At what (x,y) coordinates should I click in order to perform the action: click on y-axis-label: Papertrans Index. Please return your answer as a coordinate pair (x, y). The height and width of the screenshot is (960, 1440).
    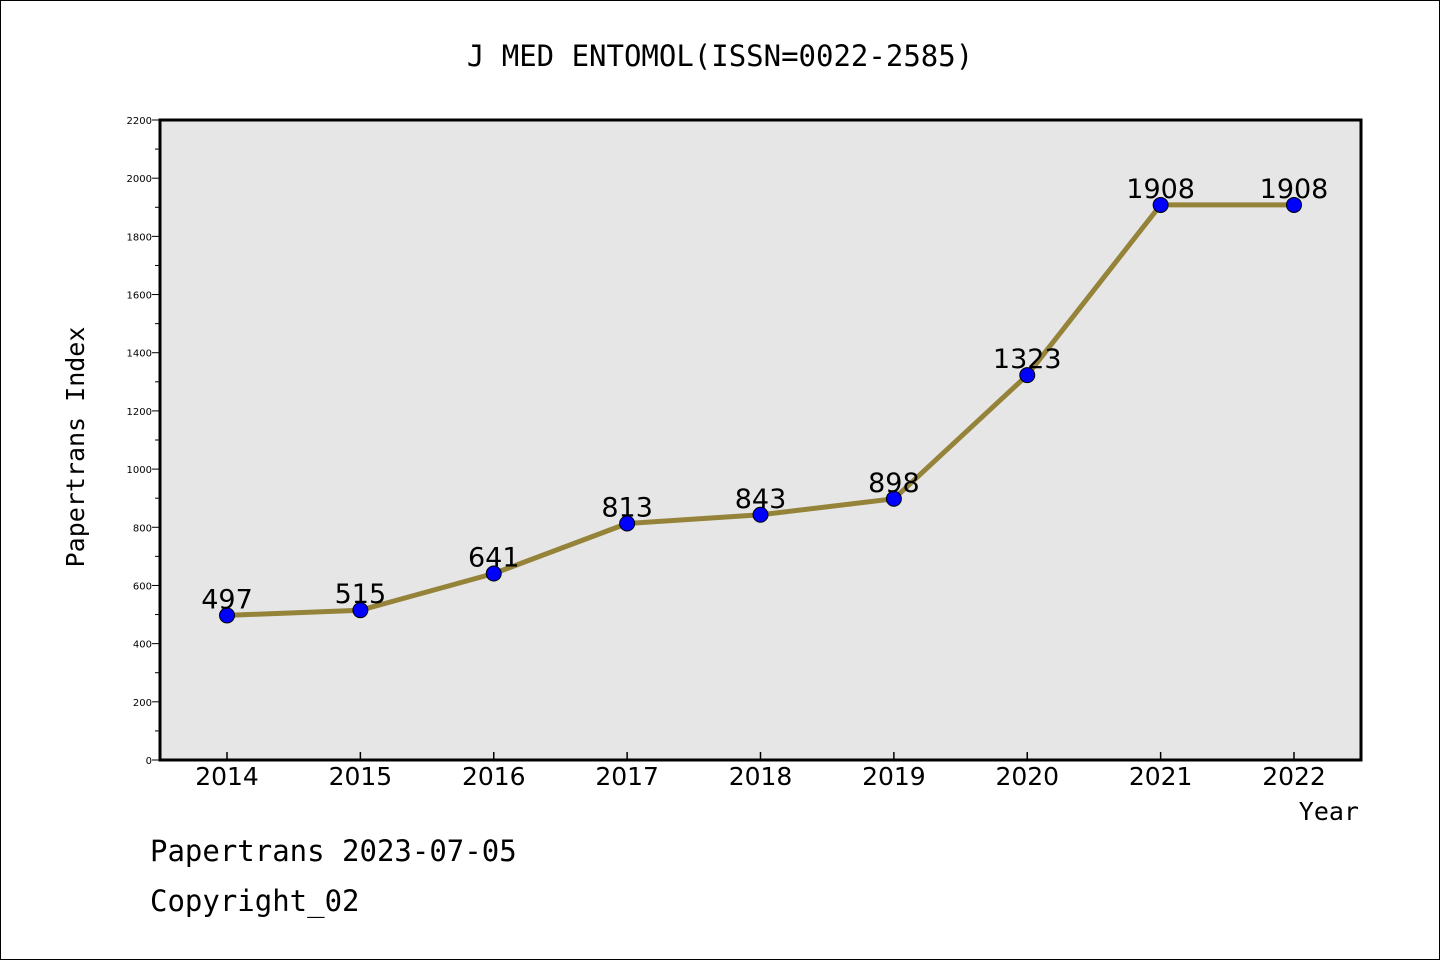
    Looking at the image, I should click on (75, 447).